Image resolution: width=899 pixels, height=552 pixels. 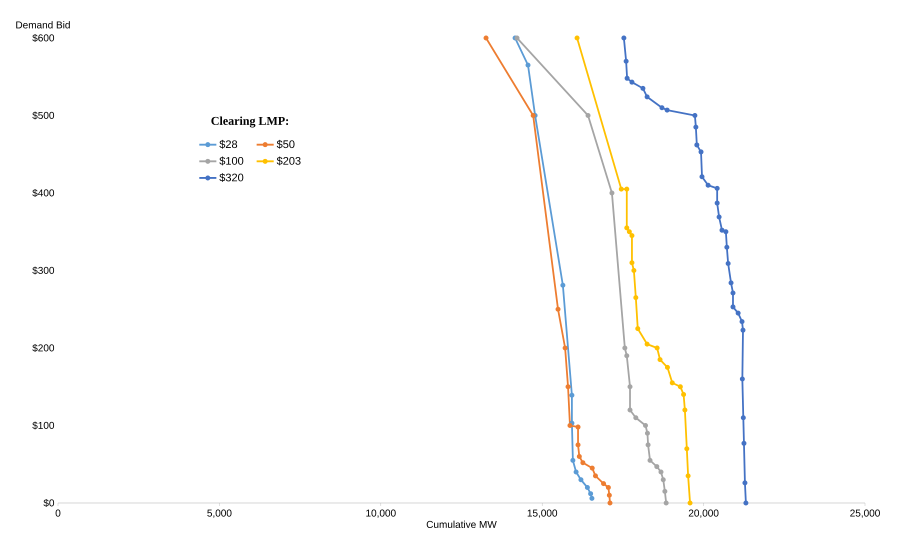 What do you see at coordinates (43, 115) in the screenshot?
I see `y-tick-label: $500` at bounding box center [43, 115].